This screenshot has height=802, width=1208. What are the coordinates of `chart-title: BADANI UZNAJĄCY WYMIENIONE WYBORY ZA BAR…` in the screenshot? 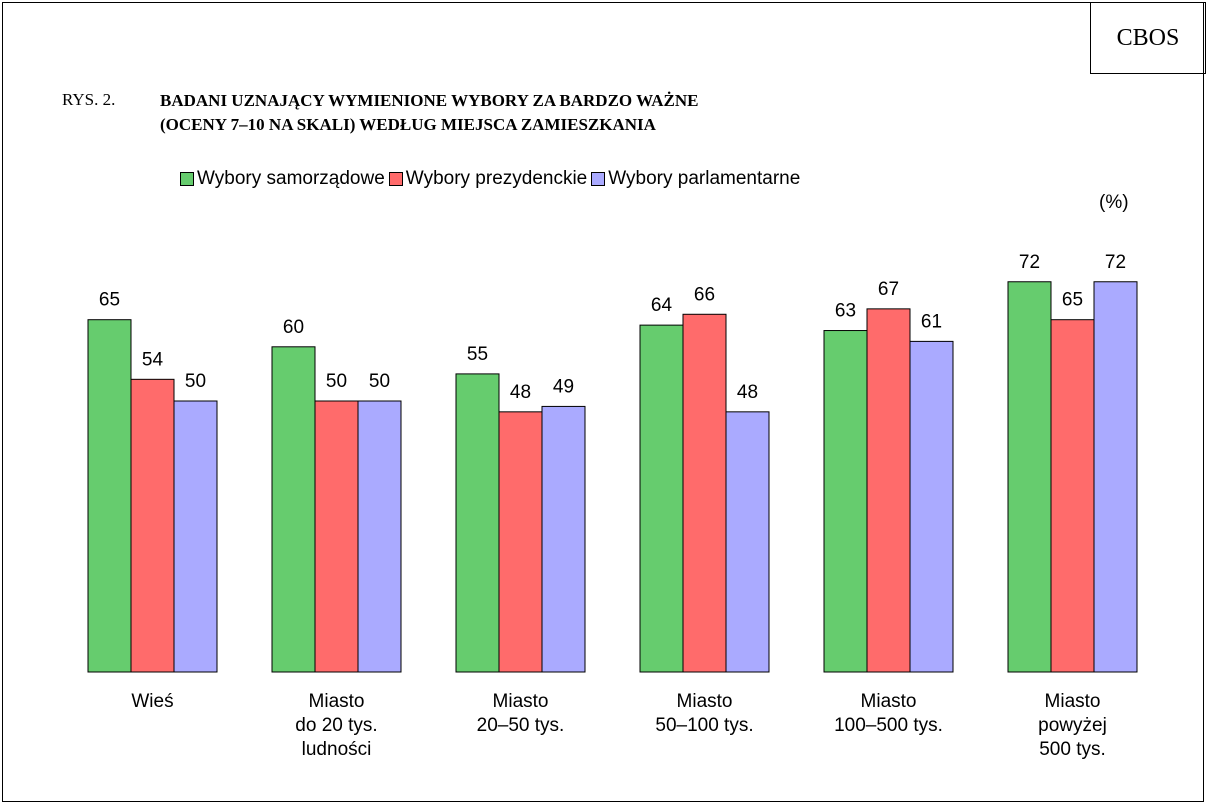 It's located at (429, 112).